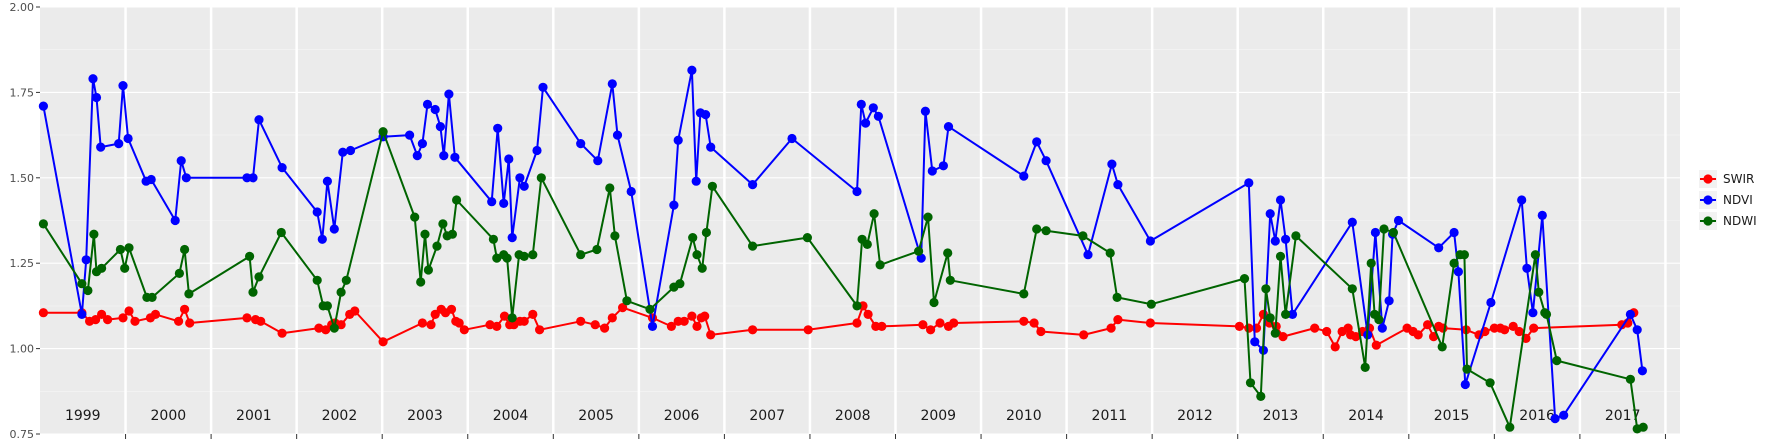 The height and width of the screenshot is (442, 1773). Describe the element at coordinates (1537, 416) in the screenshot. I see `year-label: 2016` at that location.